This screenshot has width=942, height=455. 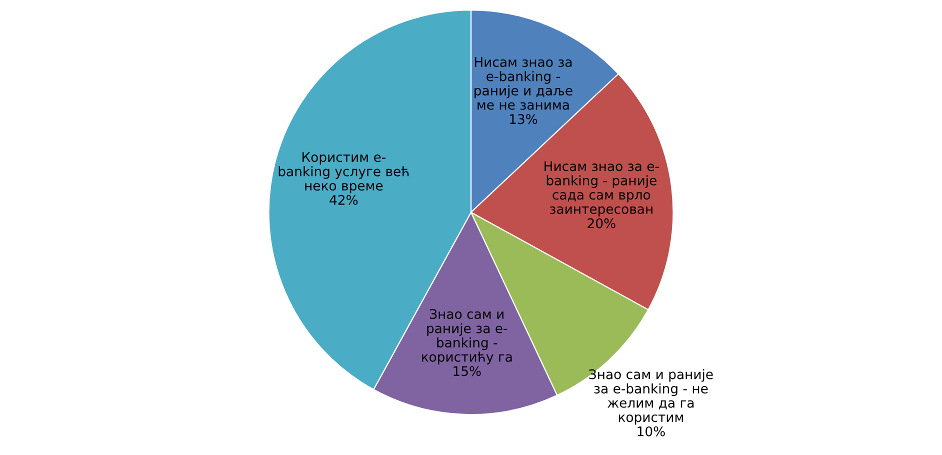 What do you see at coordinates (601, 189) in the screenshot?
I see `slice-label: Нисам знао за e- banking - раније сада сам врло заинтересован` at bounding box center [601, 189].